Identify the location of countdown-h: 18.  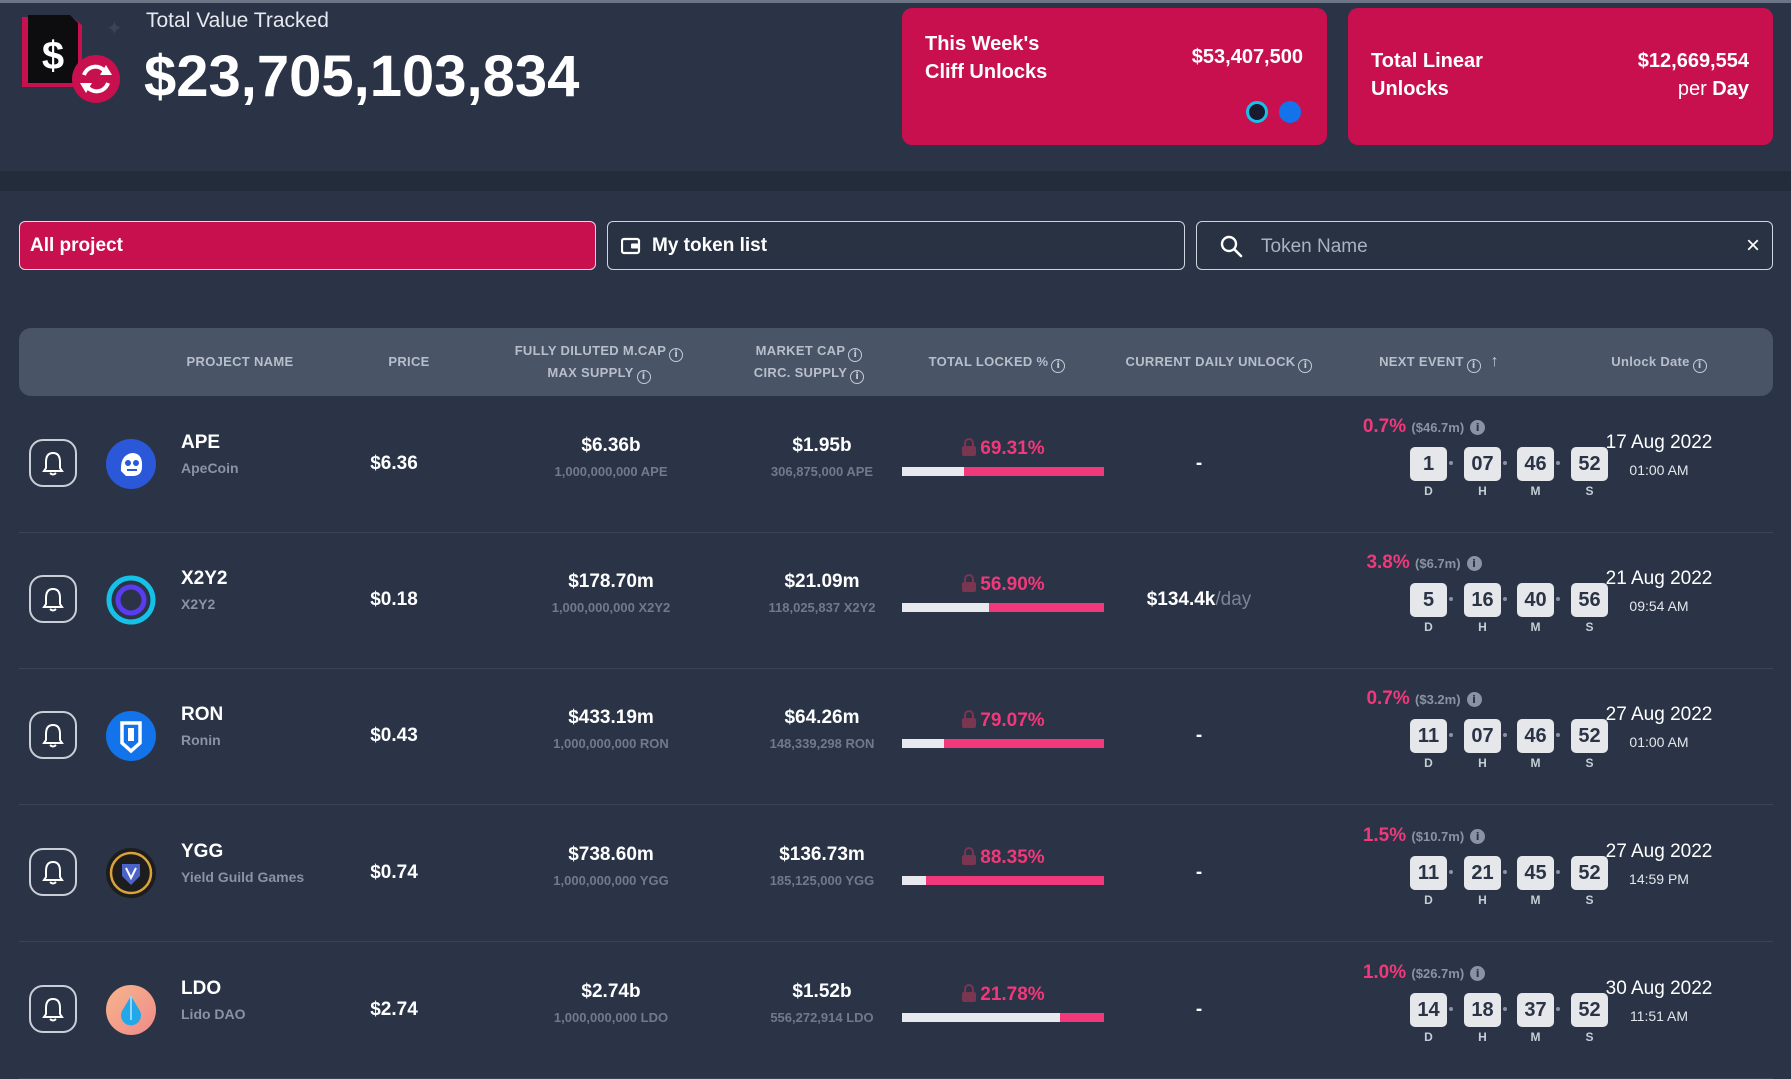
(1482, 1010).